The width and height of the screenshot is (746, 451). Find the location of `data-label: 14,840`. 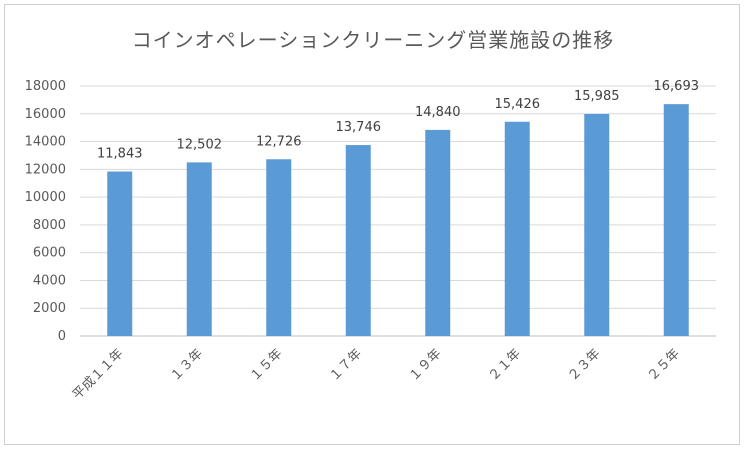

data-label: 14,840 is located at coordinates (438, 112).